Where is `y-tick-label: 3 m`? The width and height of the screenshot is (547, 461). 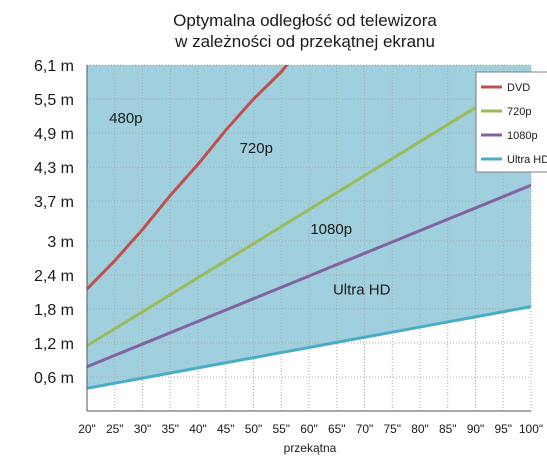 y-tick-label: 3 m is located at coordinates (60, 242).